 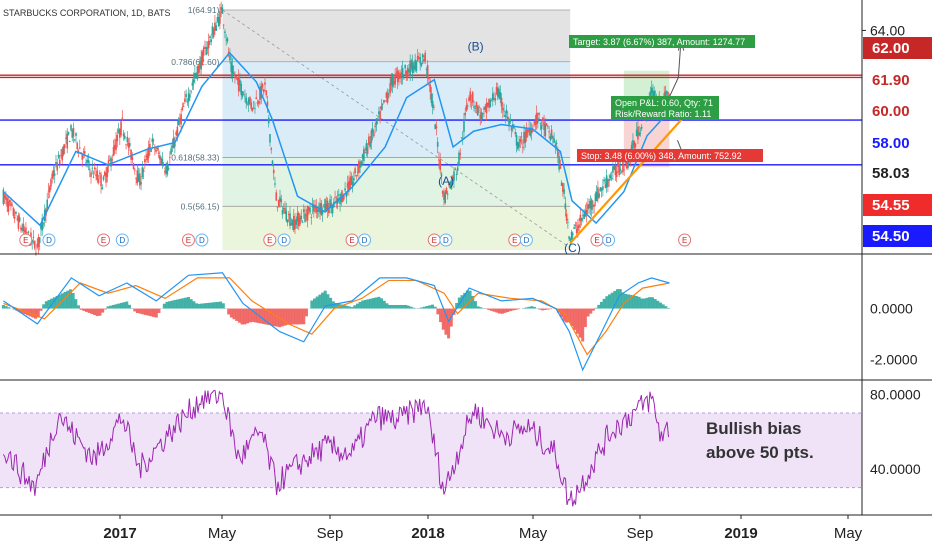 I want to click on axis-price-badge-label: 54.55, so click(x=891, y=205).